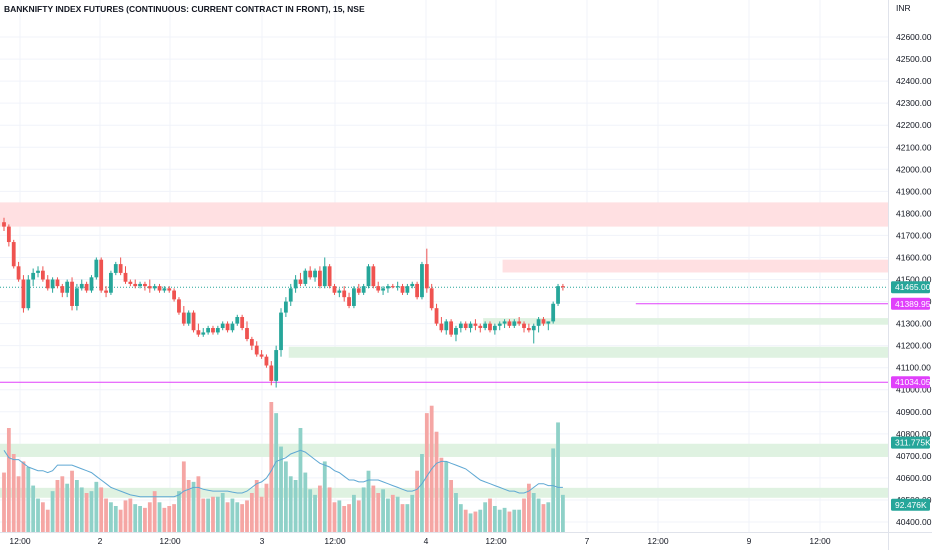  Describe the element at coordinates (910, 303) in the screenshot. I see `level-price-tag-bg` at that location.